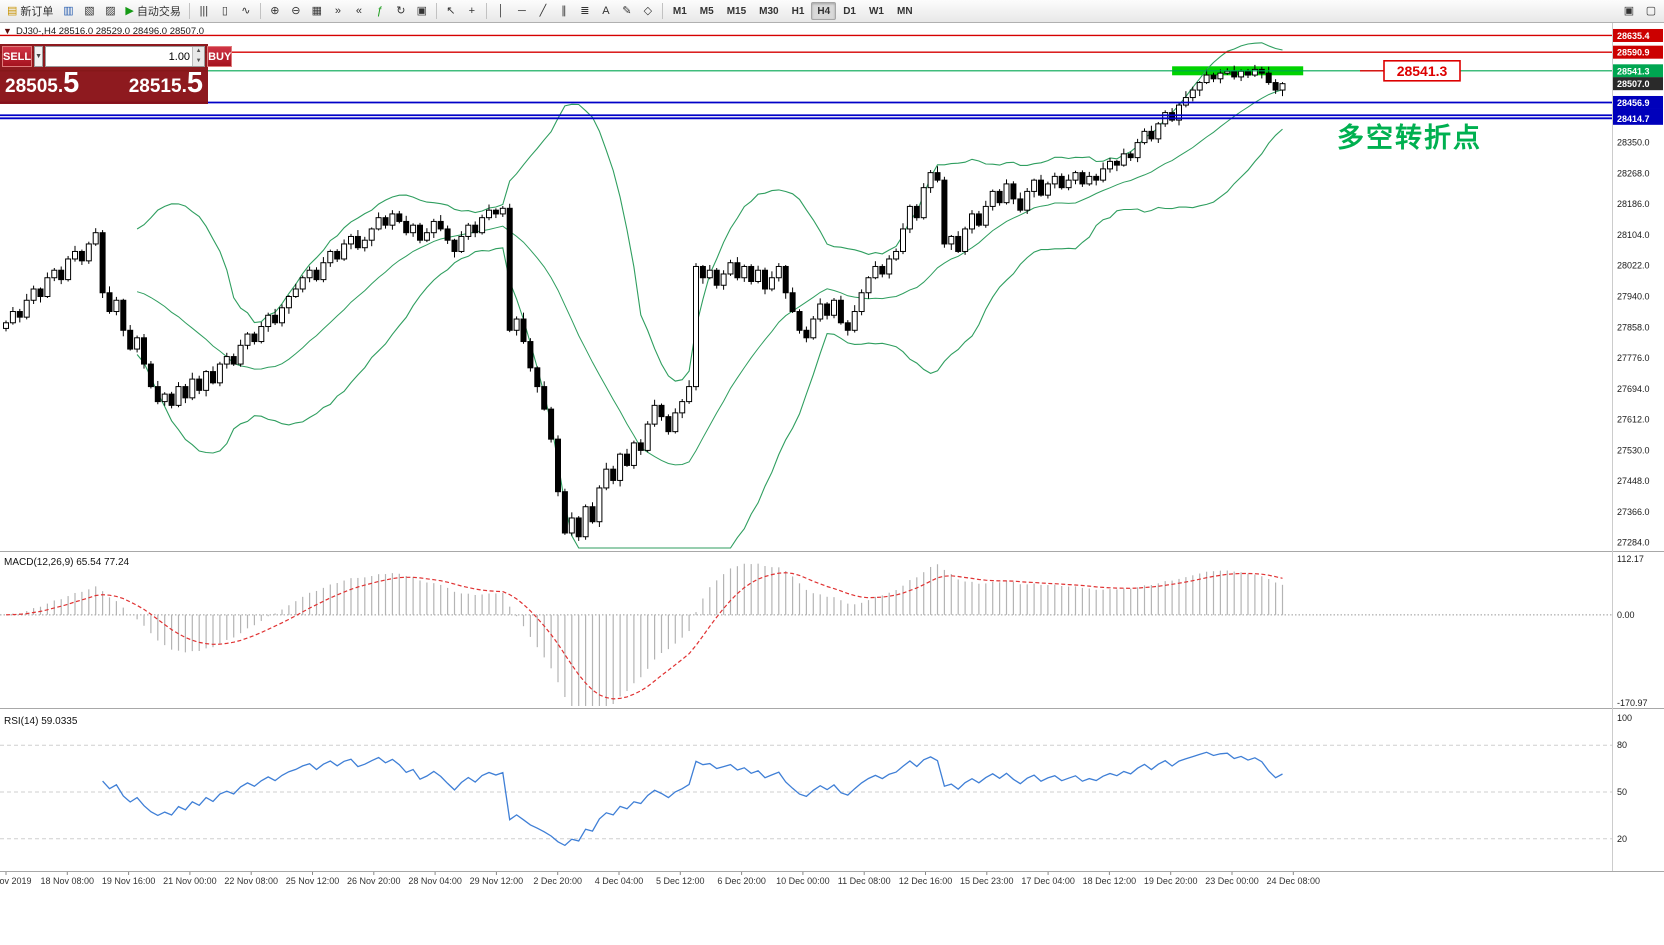  What do you see at coordinates (564, 11) in the screenshot?
I see `channel-tool-button: ∥` at bounding box center [564, 11].